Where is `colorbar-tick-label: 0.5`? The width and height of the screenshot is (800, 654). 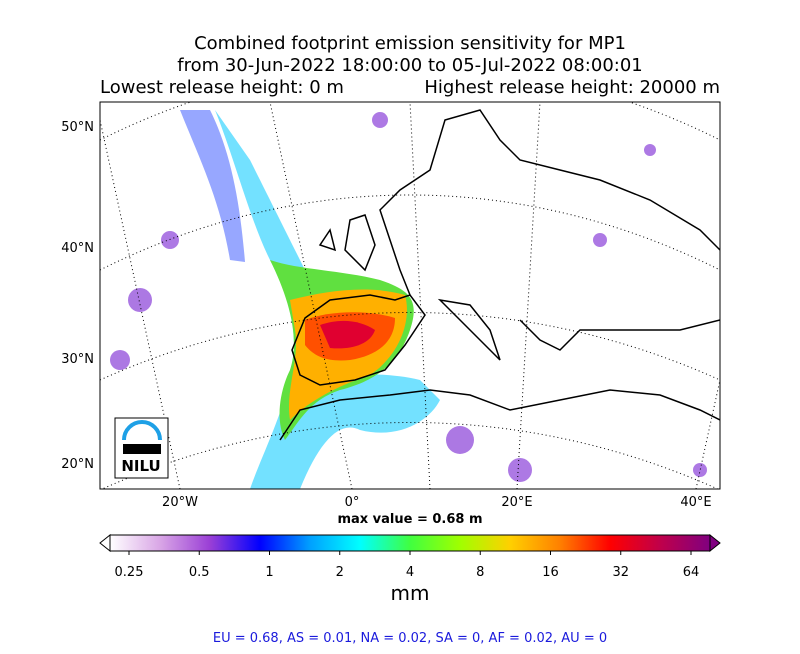 colorbar-tick-label: 0.5 is located at coordinates (199, 572).